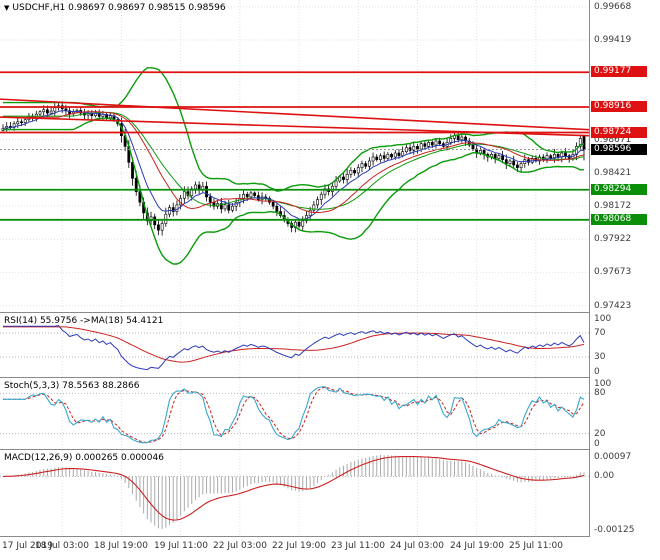  Describe the element at coordinates (417, 546) in the screenshot. I see `time-axis-label: 24 Jul 03:00` at that location.